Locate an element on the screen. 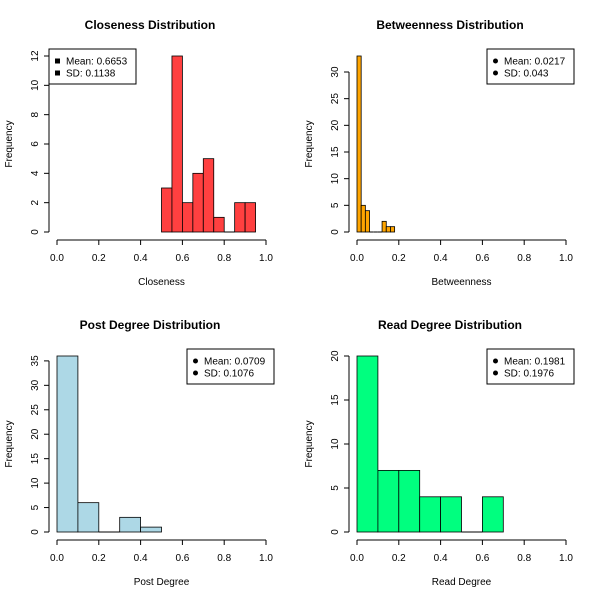 The image size is (600, 605). chart-title: Closeness Distribution is located at coordinates (150, 25).